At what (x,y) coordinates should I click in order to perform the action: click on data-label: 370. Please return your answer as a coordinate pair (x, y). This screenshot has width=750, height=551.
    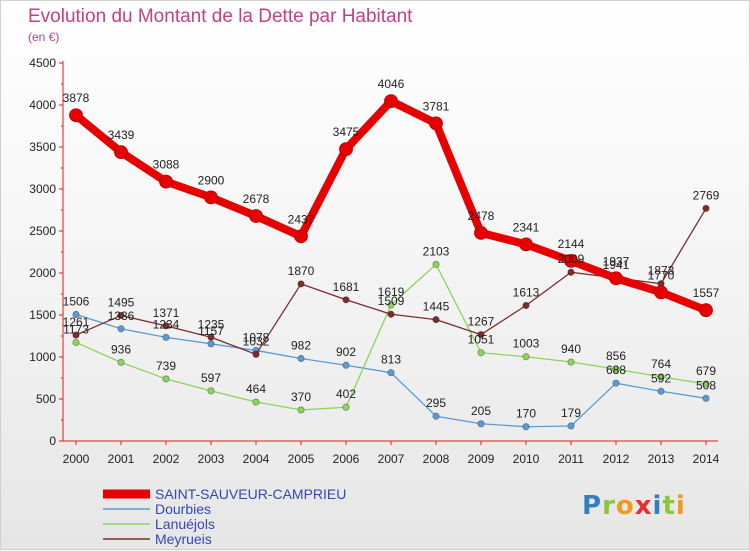
    Looking at the image, I should click on (301, 397).